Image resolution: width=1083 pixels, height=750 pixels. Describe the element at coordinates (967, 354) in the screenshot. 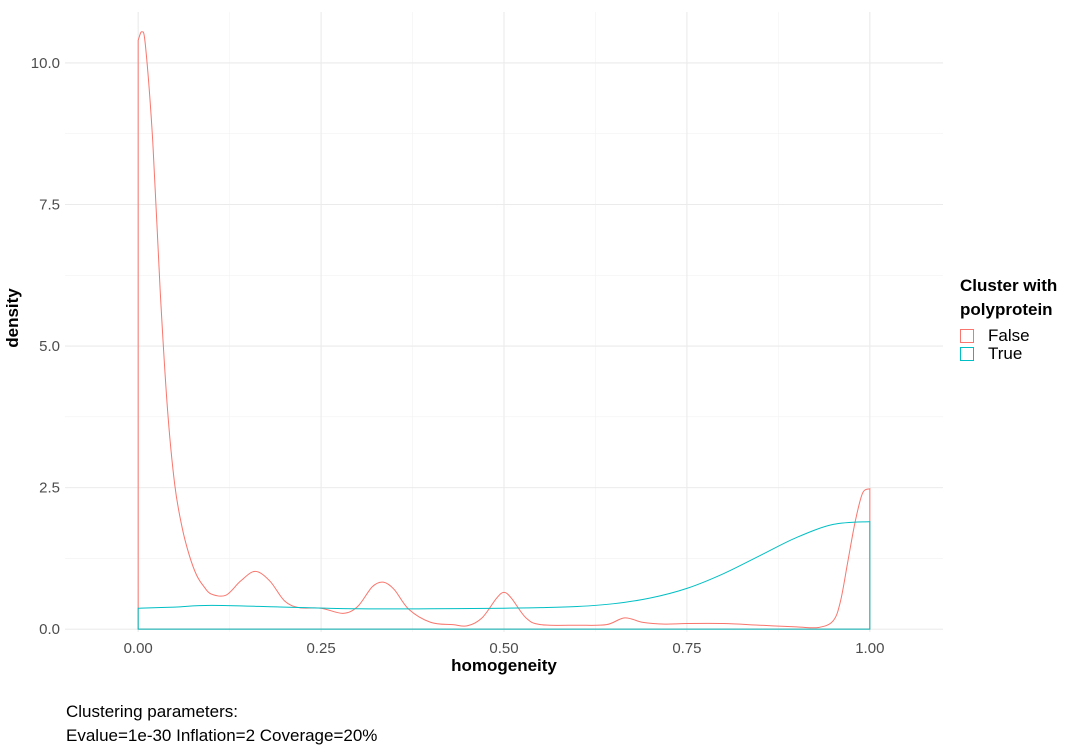

I see `legend-key-true` at that location.